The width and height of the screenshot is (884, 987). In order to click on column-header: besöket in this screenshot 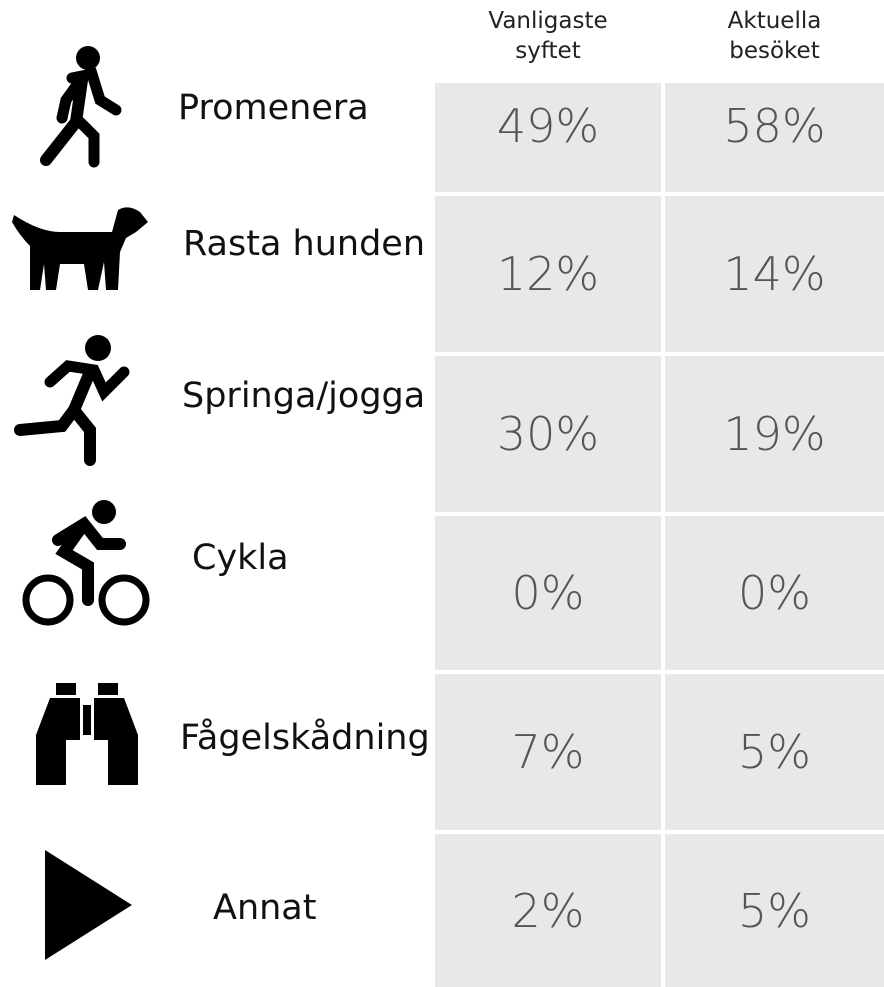, I will do `click(774, 51)`.